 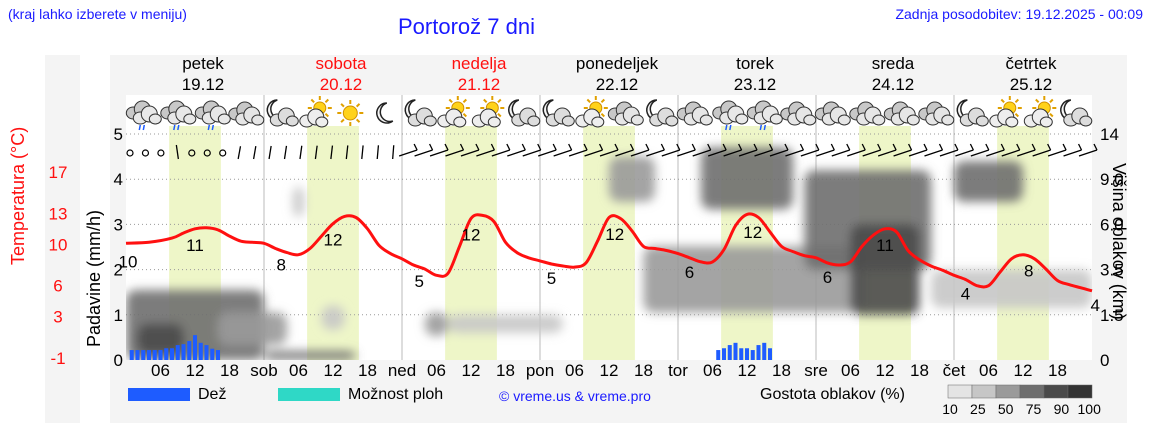 What do you see at coordinates (97, 14) in the screenshot?
I see `location-hint: (kraj lahko izberete v meniju)` at bounding box center [97, 14].